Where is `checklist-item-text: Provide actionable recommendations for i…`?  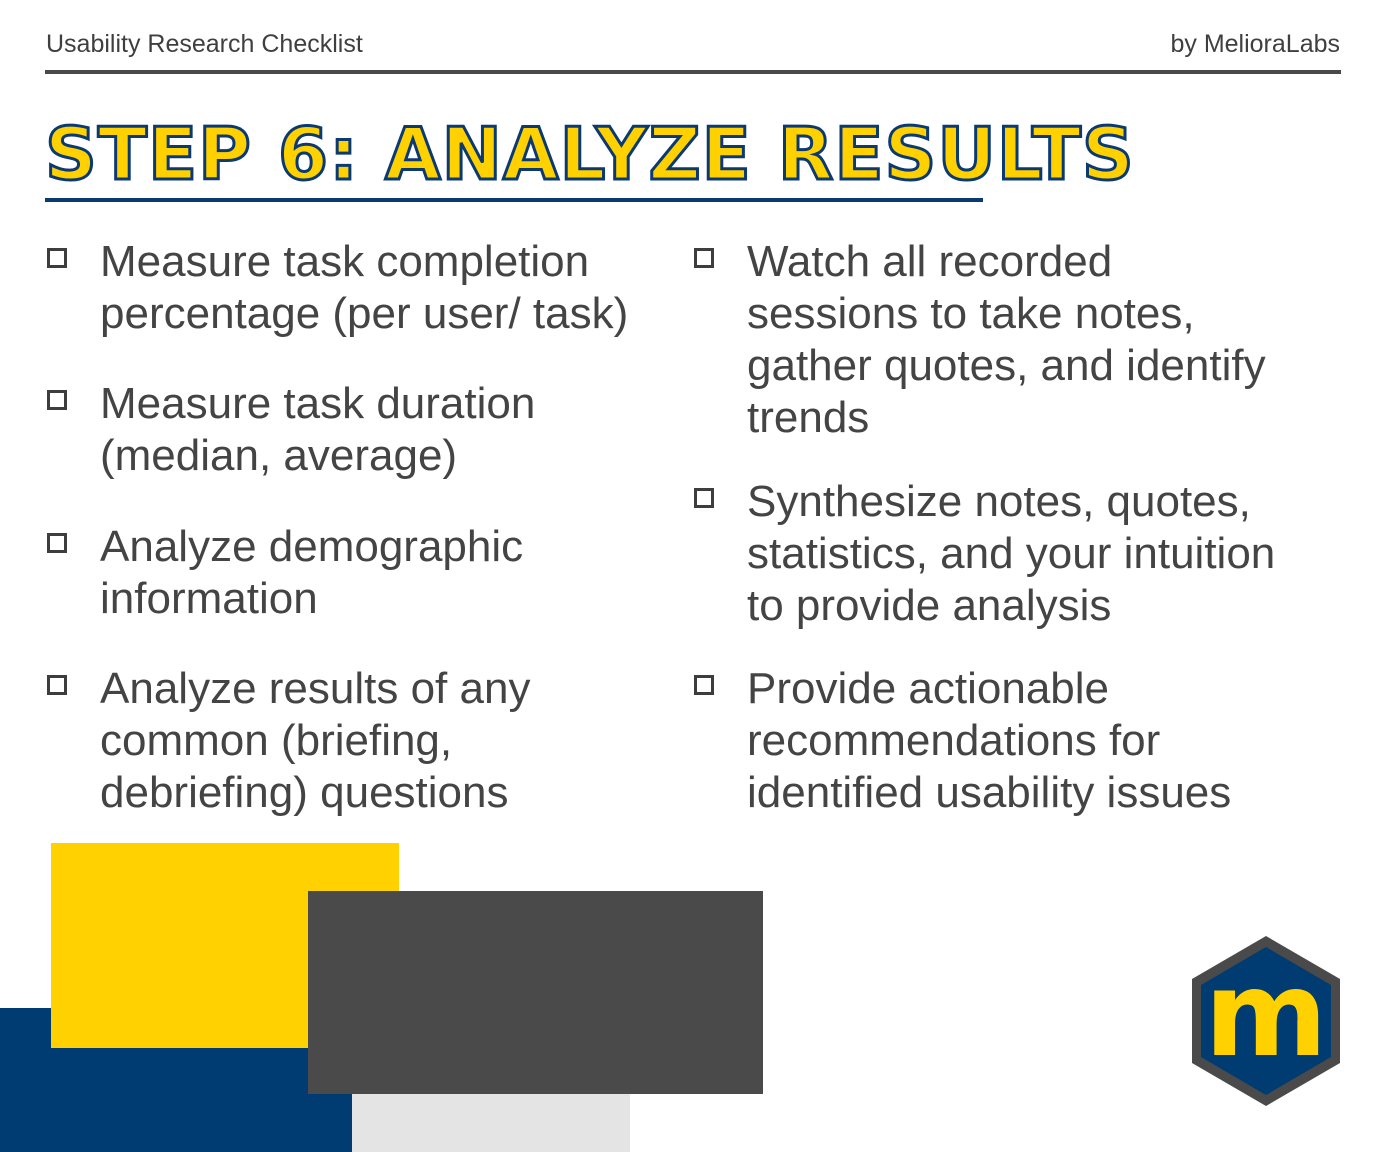 checklist-item-text: Provide actionable recommendations for i… is located at coordinates (989, 740).